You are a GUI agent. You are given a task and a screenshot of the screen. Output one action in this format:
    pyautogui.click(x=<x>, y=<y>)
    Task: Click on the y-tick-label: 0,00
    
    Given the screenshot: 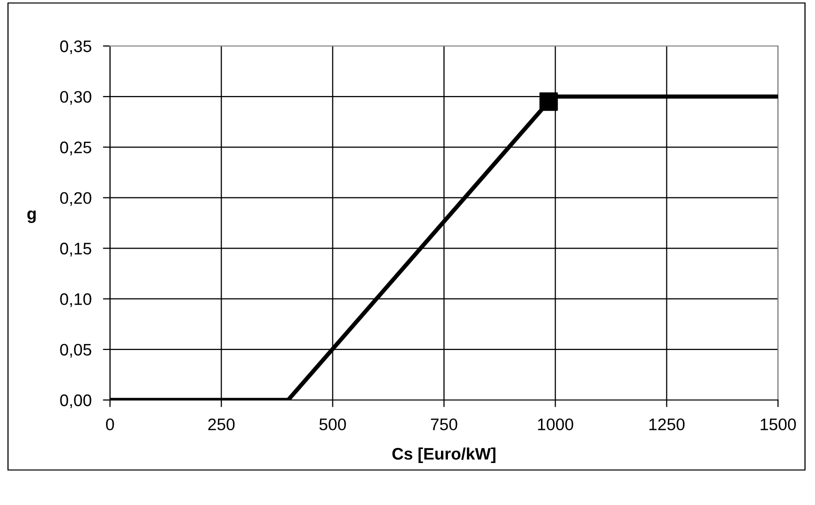 What is the action you would take?
    pyautogui.click(x=76, y=401)
    